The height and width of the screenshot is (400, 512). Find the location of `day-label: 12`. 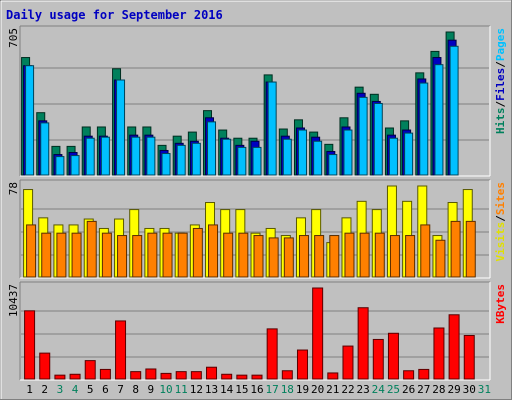

day-label: 12 is located at coordinates (196, 389).